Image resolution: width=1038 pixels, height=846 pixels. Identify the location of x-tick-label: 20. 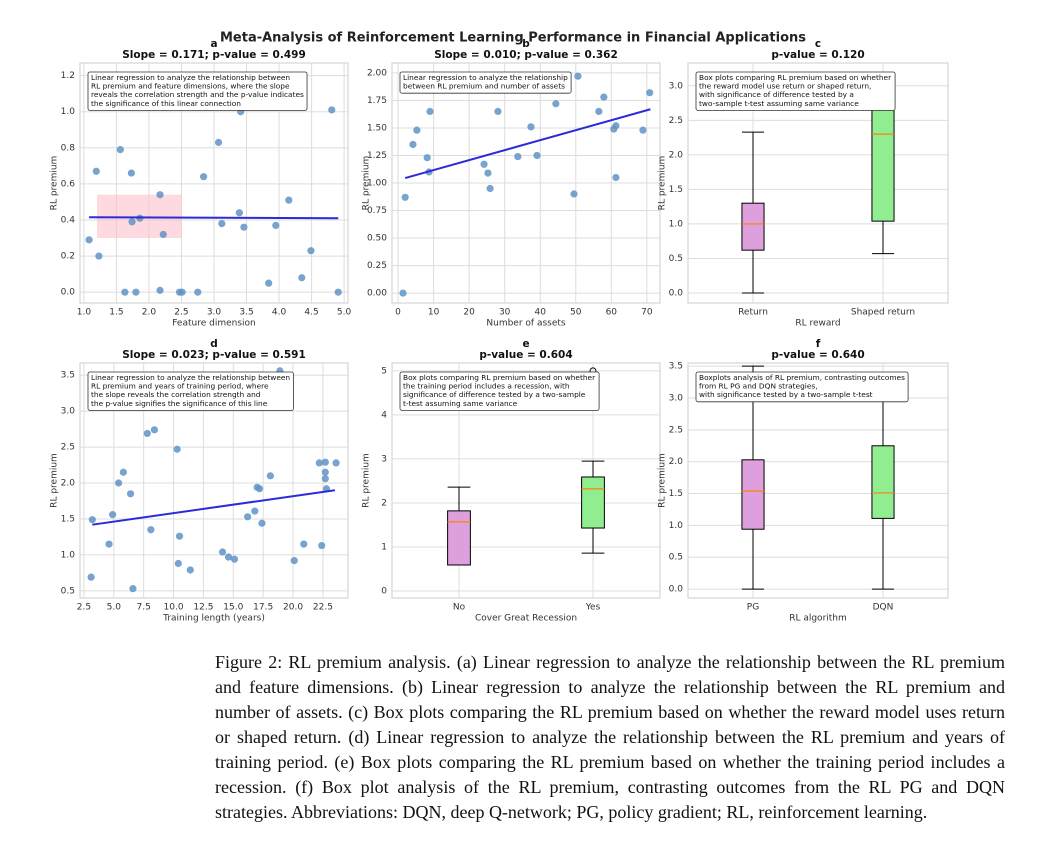
(469, 313).